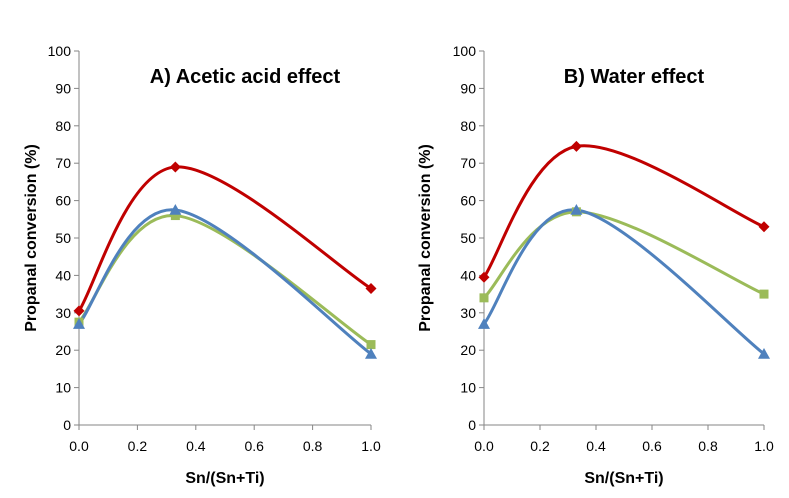 The width and height of the screenshot is (789, 498). I want to click on chart-title: A) Acetic acid effect, so click(245, 77).